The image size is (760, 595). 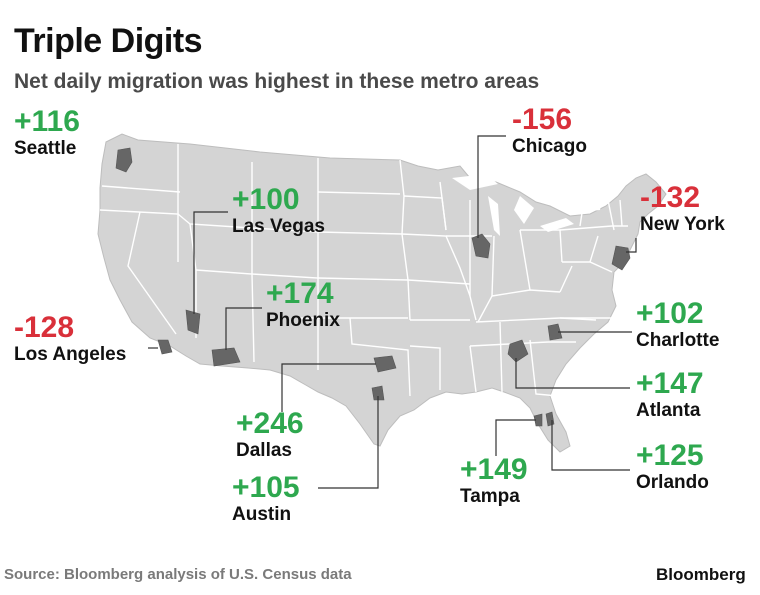 What do you see at coordinates (631, 245) in the screenshot?
I see `leader-new-york` at bounding box center [631, 245].